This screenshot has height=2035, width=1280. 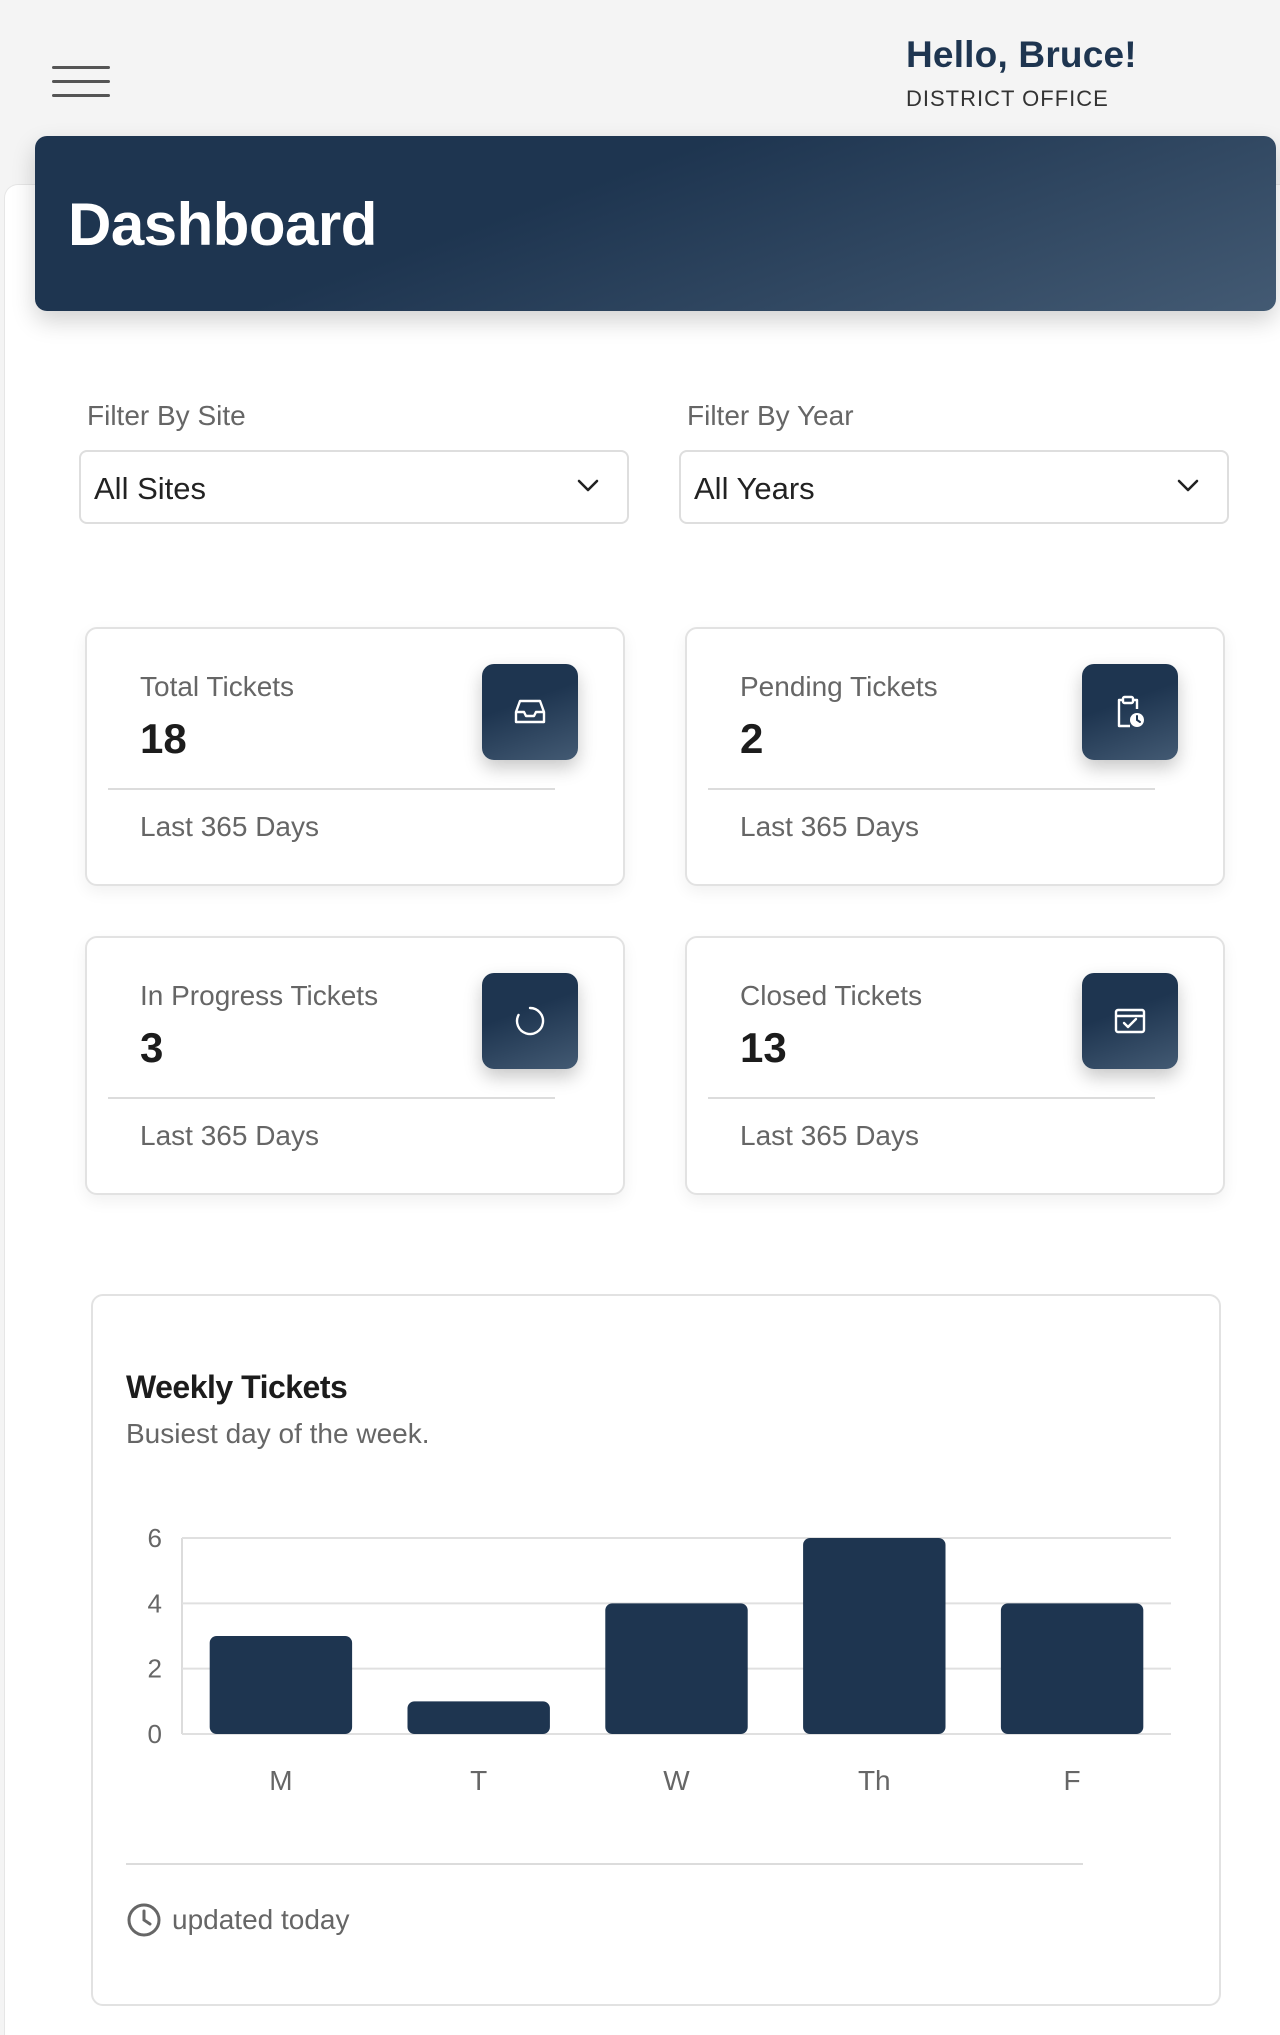 What do you see at coordinates (278, 1433) in the screenshot?
I see `chart-subtitle: Busiest day of the week.` at bounding box center [278, 1433].